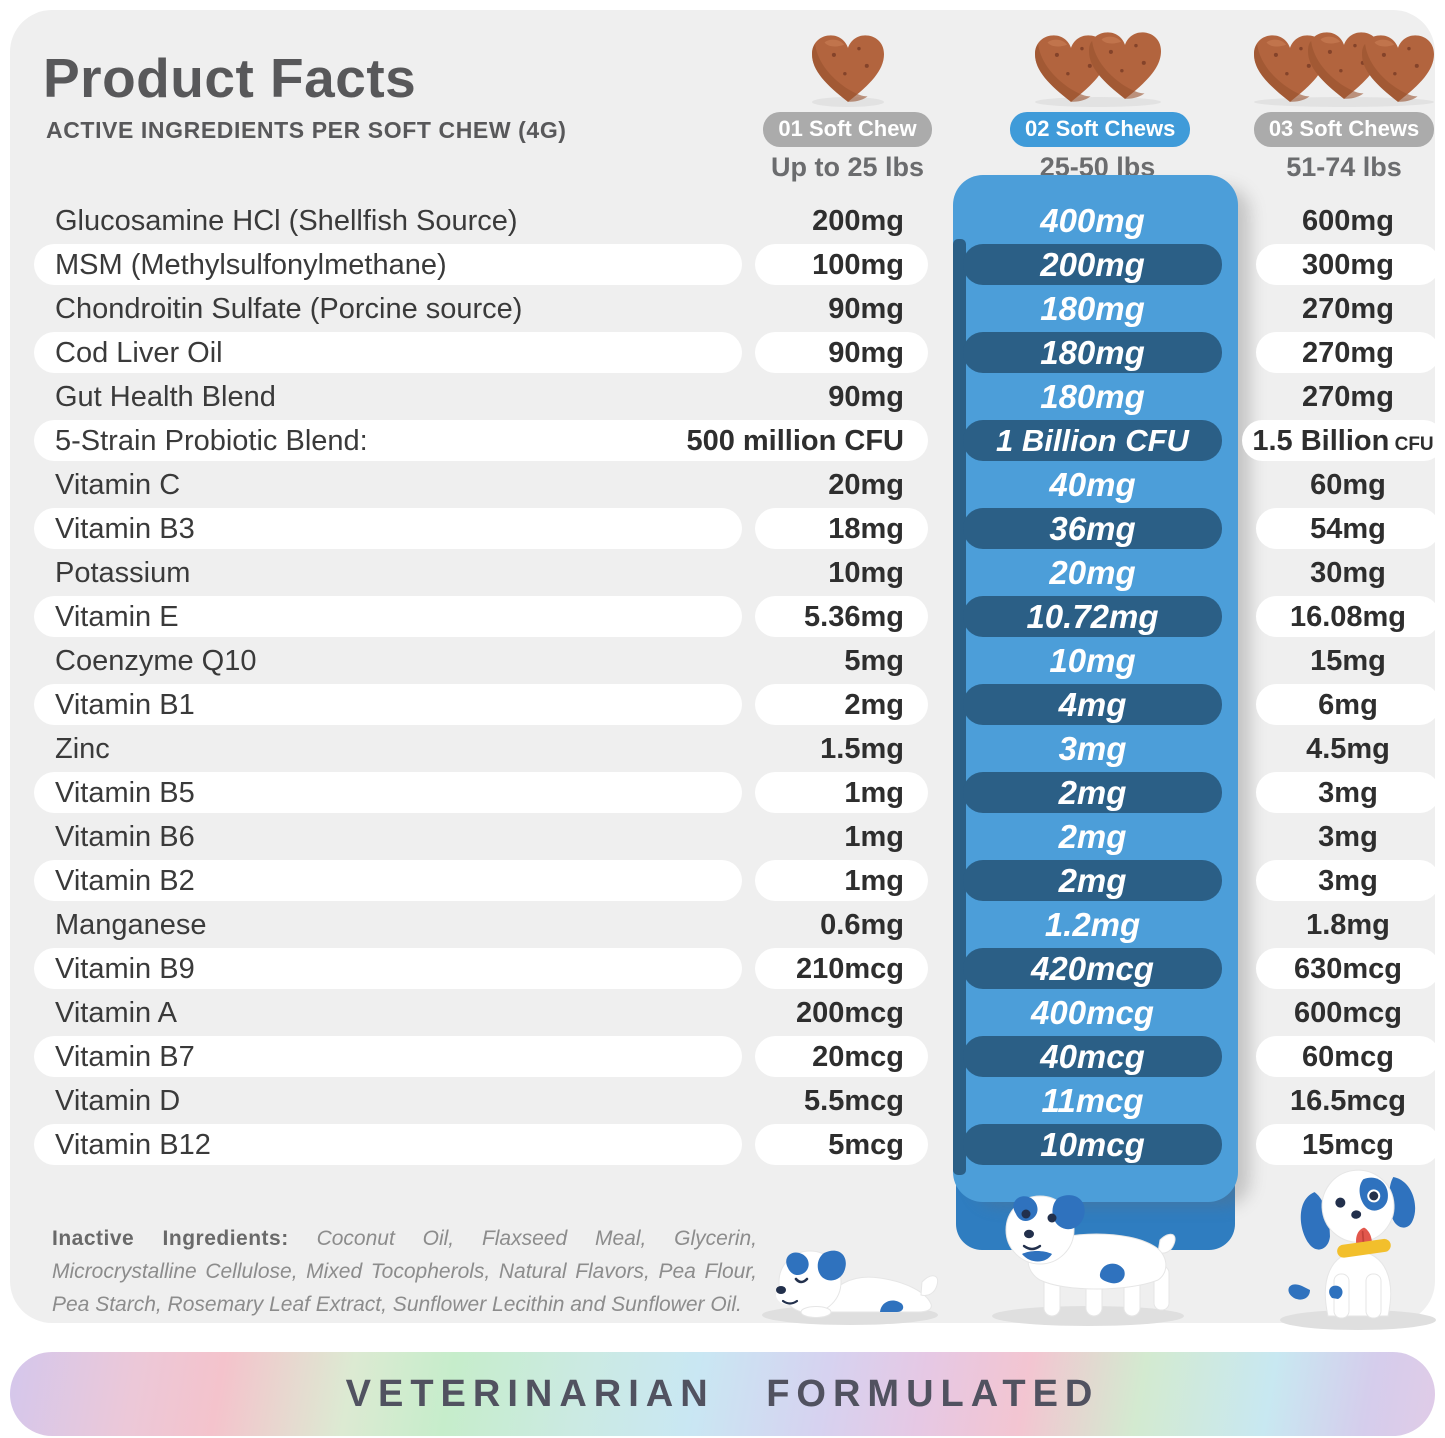 The height and width of the screenshot is (1438, 1445). What do you see at coordinates (847, 129) in the screenshot?
I see `chew-count-badge: 01 Soft Chew` at bounding box center [847, 129].